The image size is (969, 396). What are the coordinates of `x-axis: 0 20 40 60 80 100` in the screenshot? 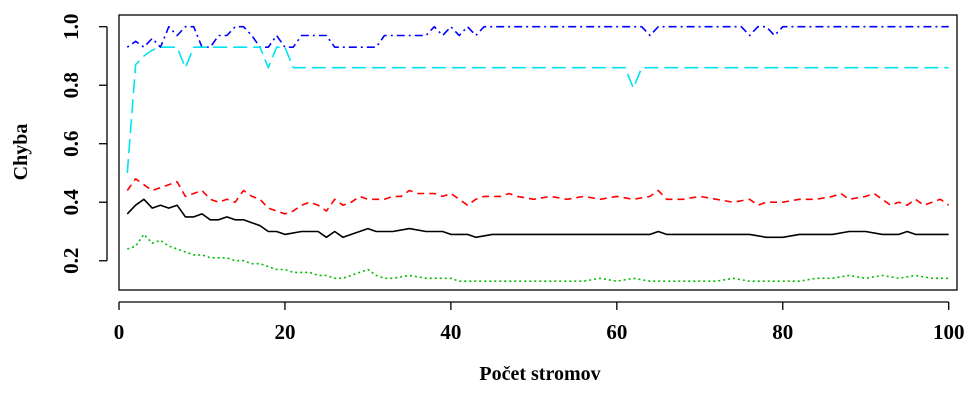 It's located at (539, 322).